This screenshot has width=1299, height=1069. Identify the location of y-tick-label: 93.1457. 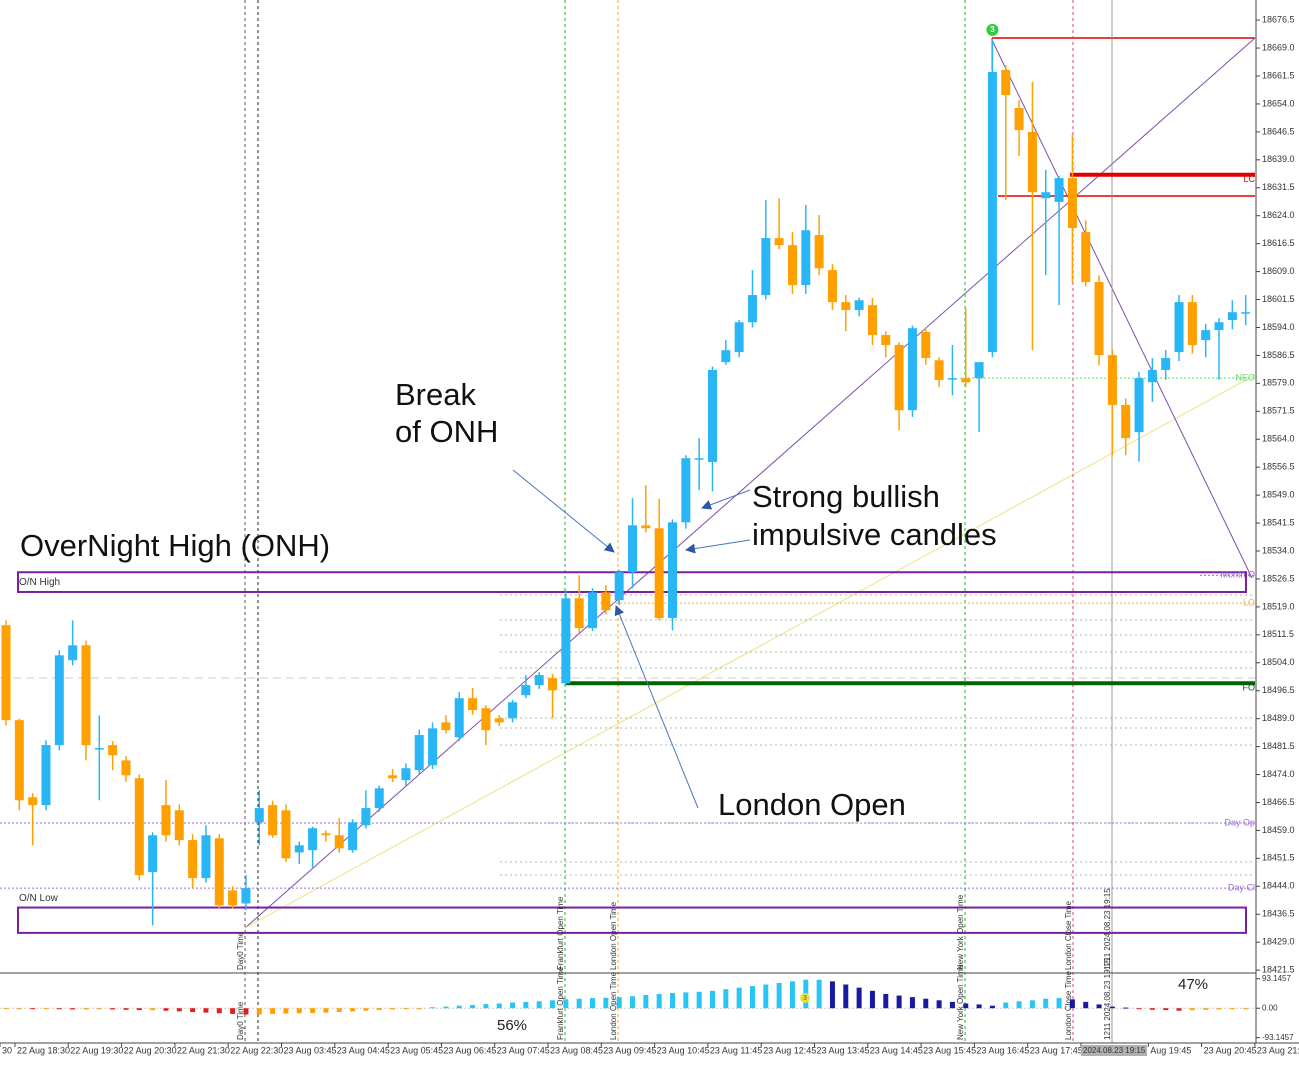
(1276, 978).